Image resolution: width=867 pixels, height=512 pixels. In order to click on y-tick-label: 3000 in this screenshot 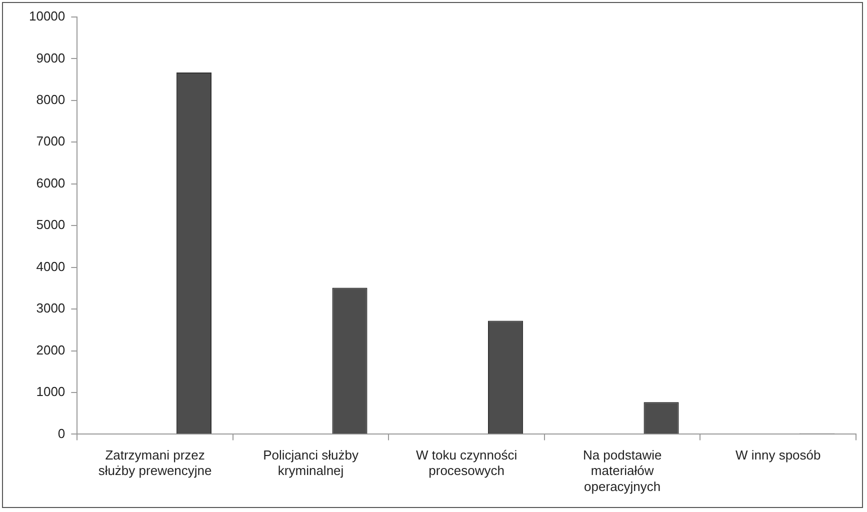, I will do `click(51, 308)`.